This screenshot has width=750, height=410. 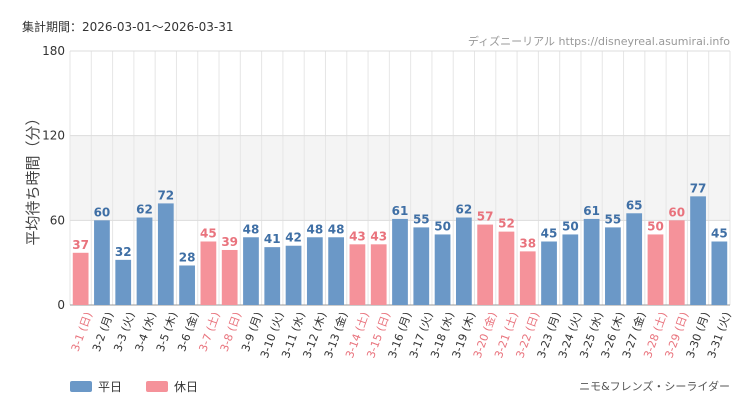 I want to click on bar-value-label: 28, so click(x=187, y=257).